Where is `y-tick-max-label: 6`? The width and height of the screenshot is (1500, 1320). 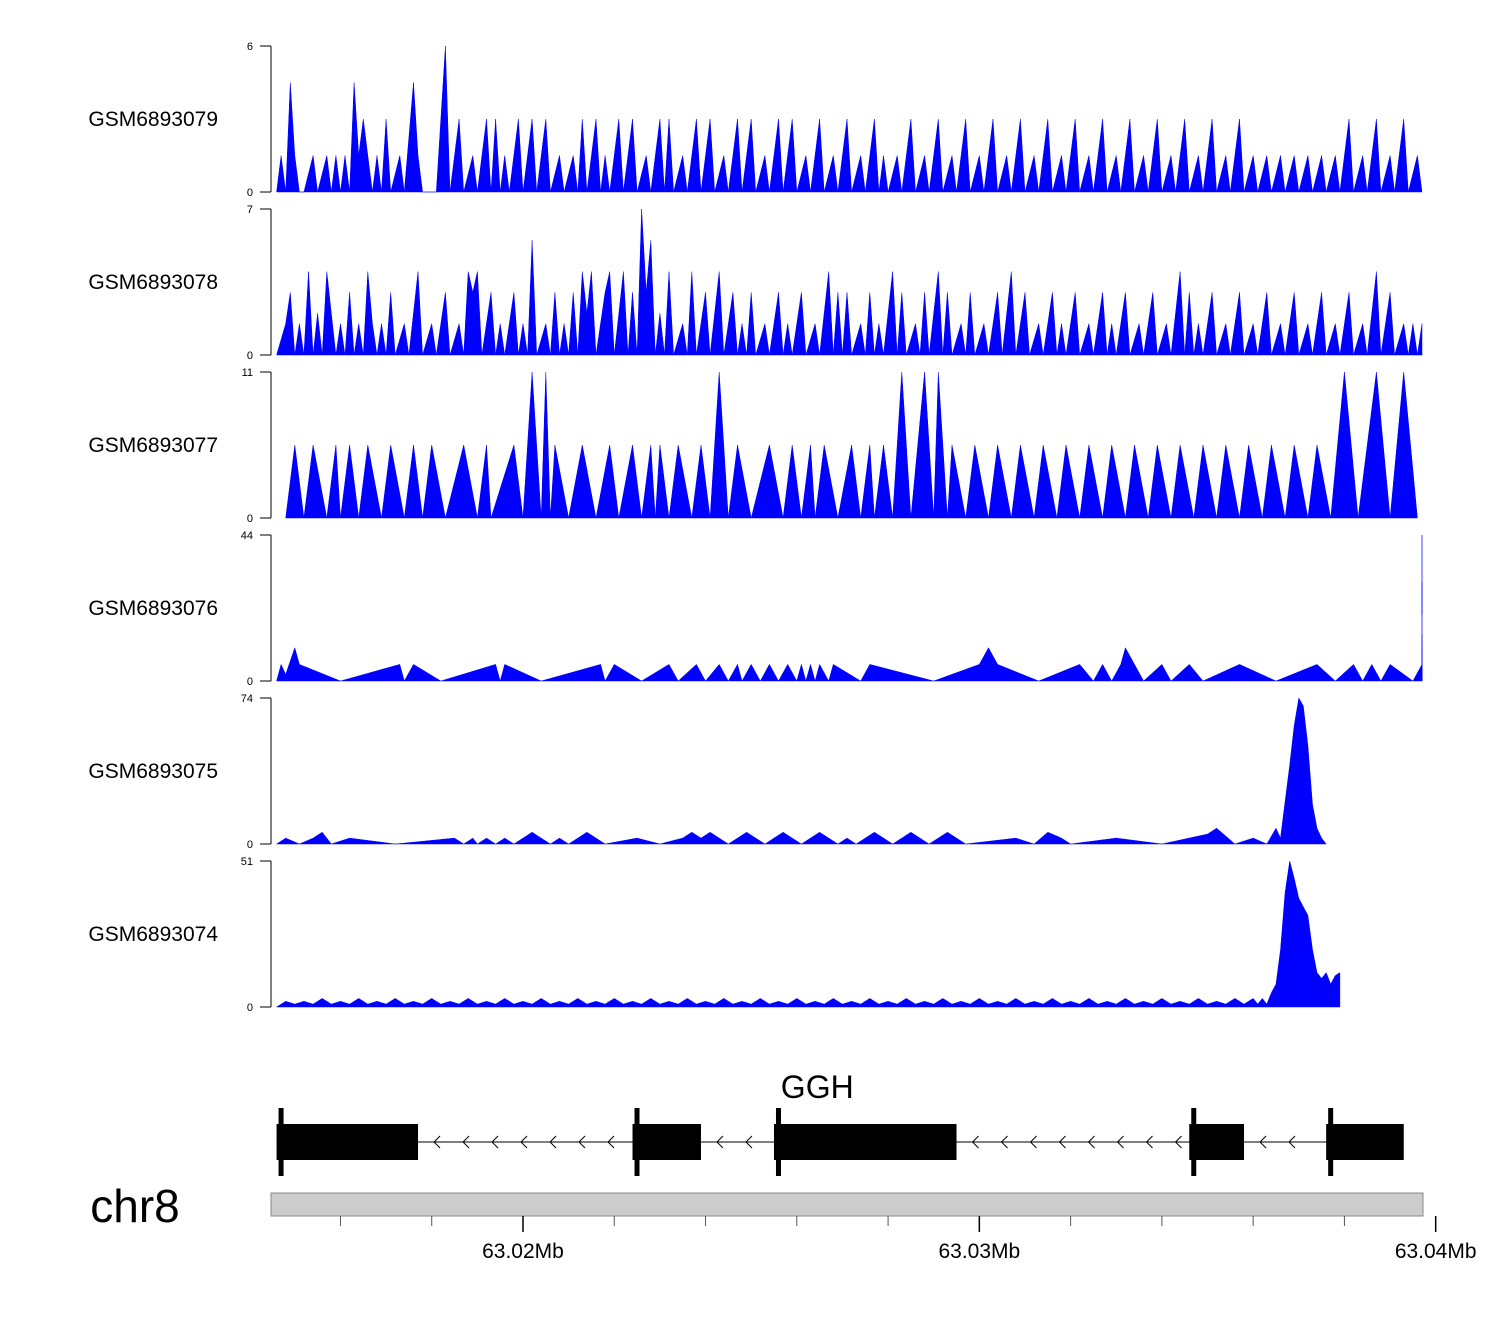
y-tick-max-label: 6 is located at coordinates (250, 47).